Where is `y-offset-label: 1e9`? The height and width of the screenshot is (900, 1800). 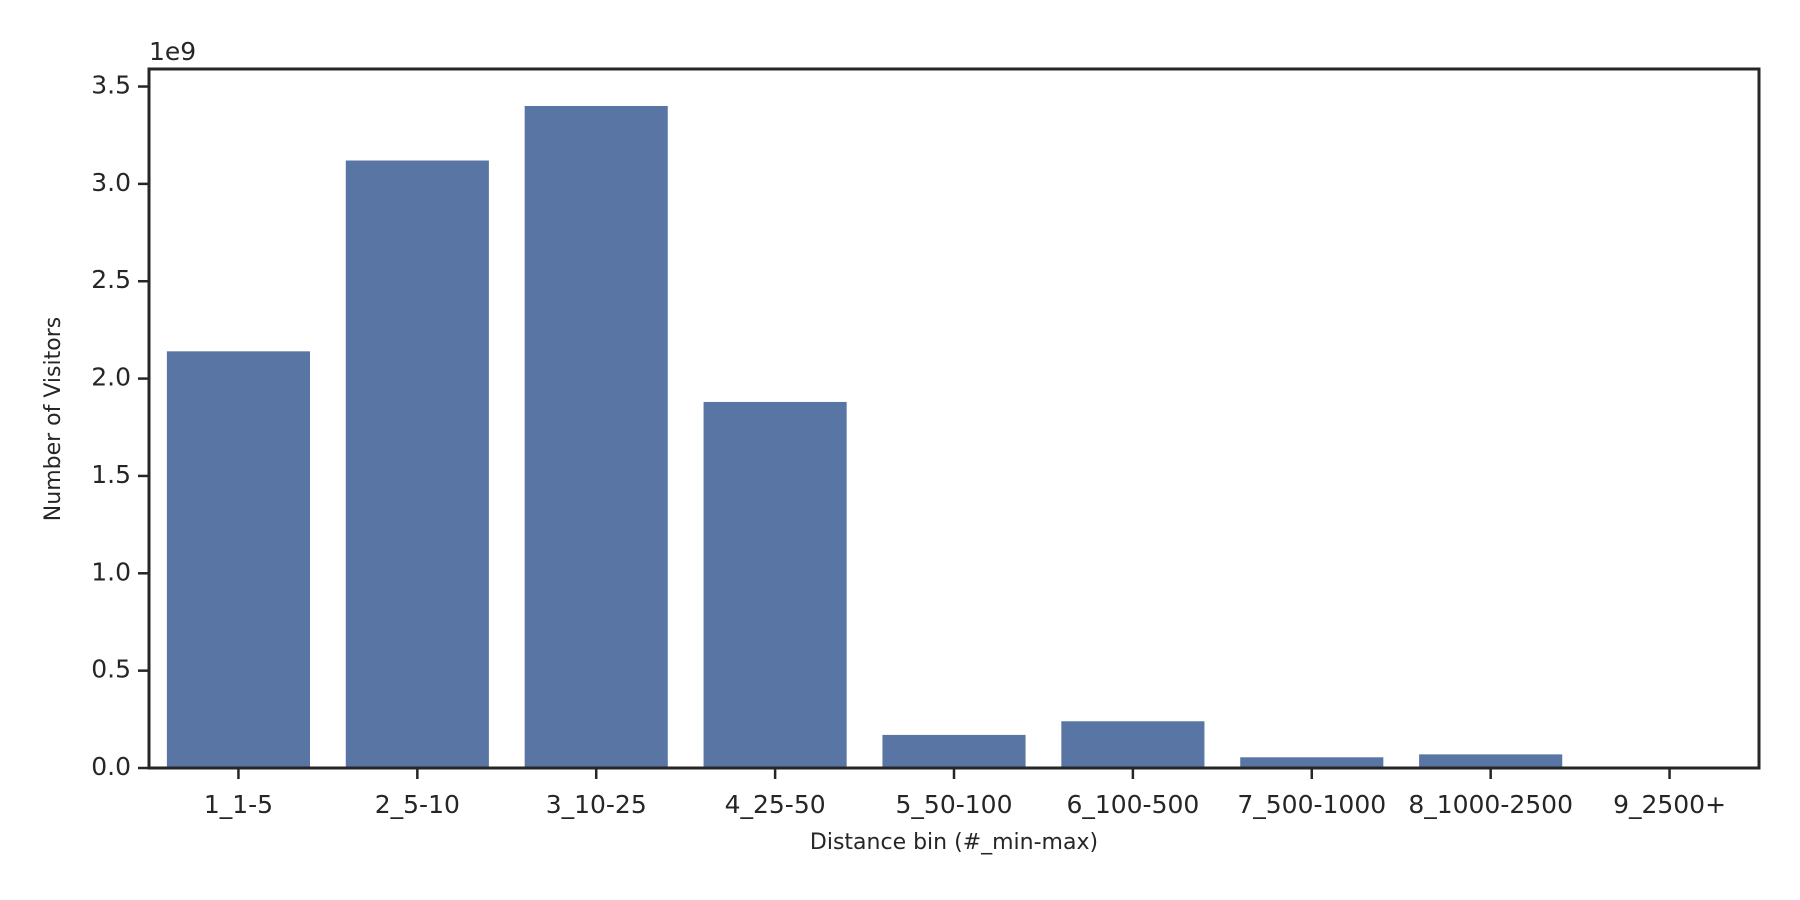
y-offset-label: 1e9 is located at coordinates (172, 51).